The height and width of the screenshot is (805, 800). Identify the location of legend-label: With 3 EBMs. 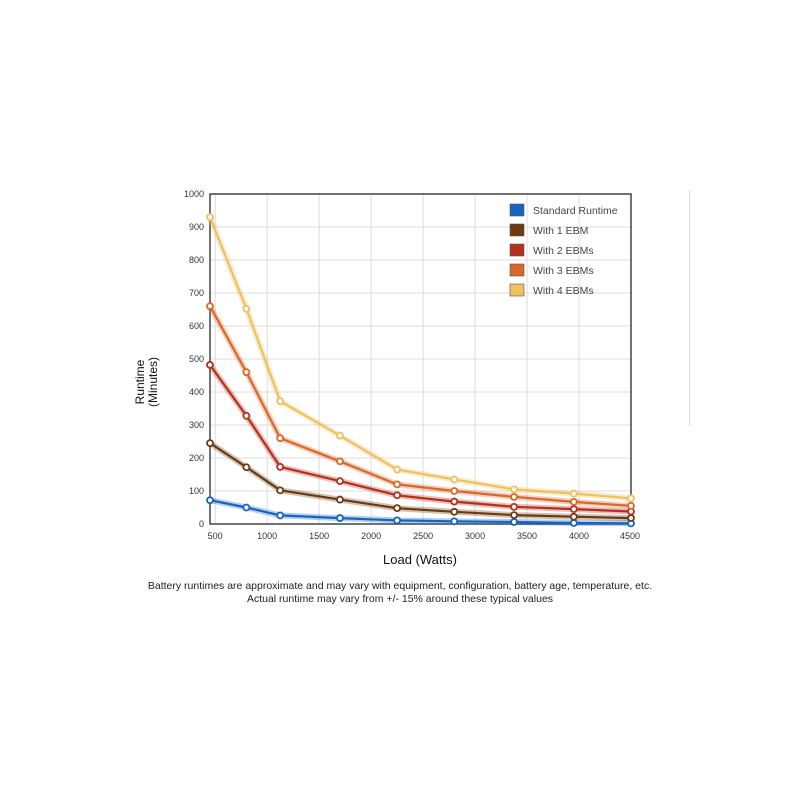
(563, 271).